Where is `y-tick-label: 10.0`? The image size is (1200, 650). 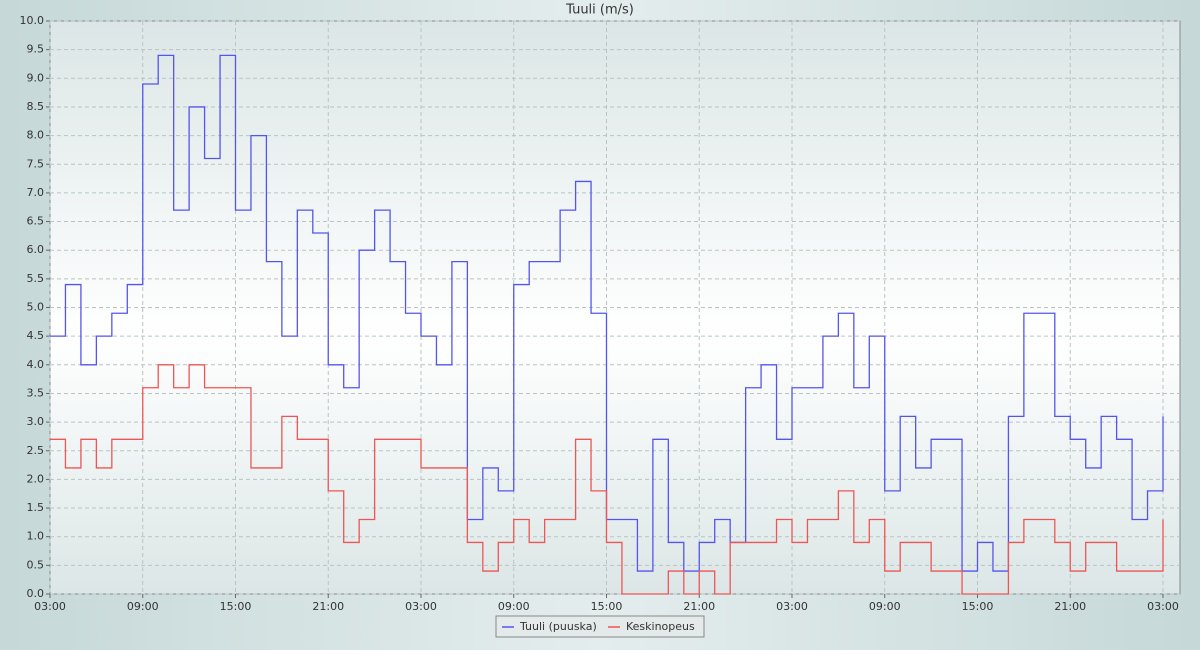 y-tick-label: 10.0 is located at coordinates (32, 20).